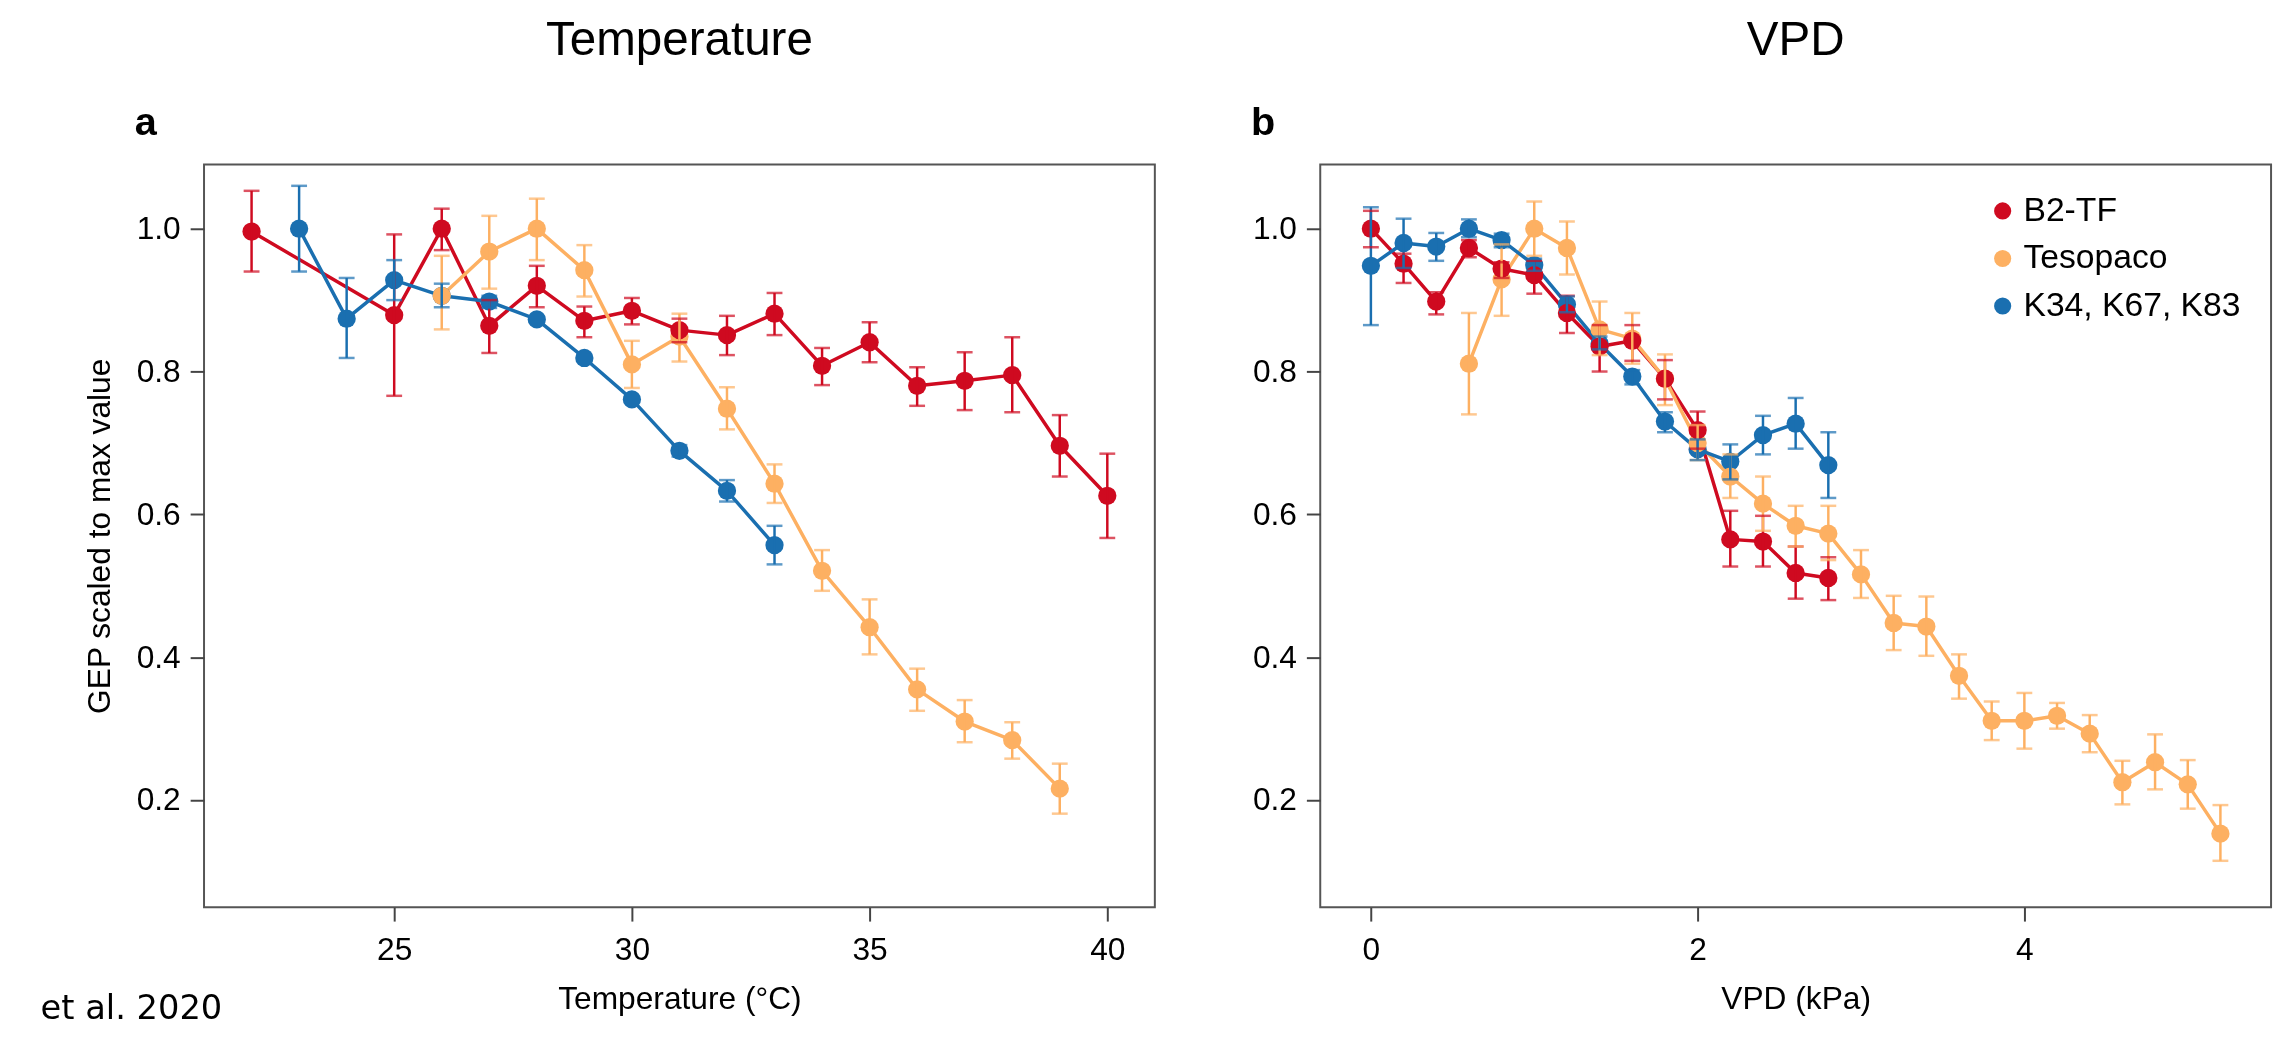 The width and height of the screenshot is (2277, 1058). What do you see at coordinates (680, 997) in the screenshot?
I see `x-axis-title: Temperature (°C)` at bounding box center [680, 997].